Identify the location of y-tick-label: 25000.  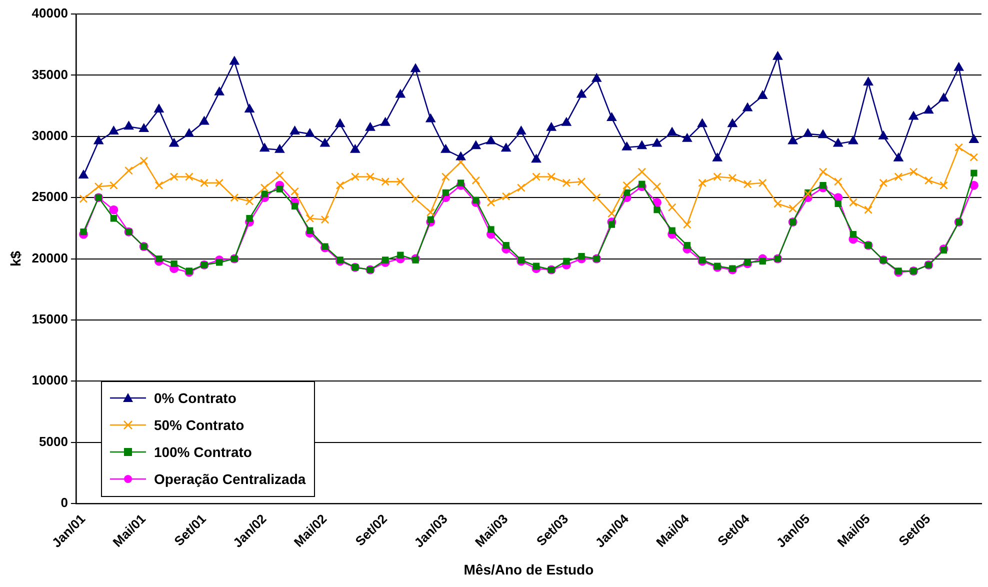
(50, 196).